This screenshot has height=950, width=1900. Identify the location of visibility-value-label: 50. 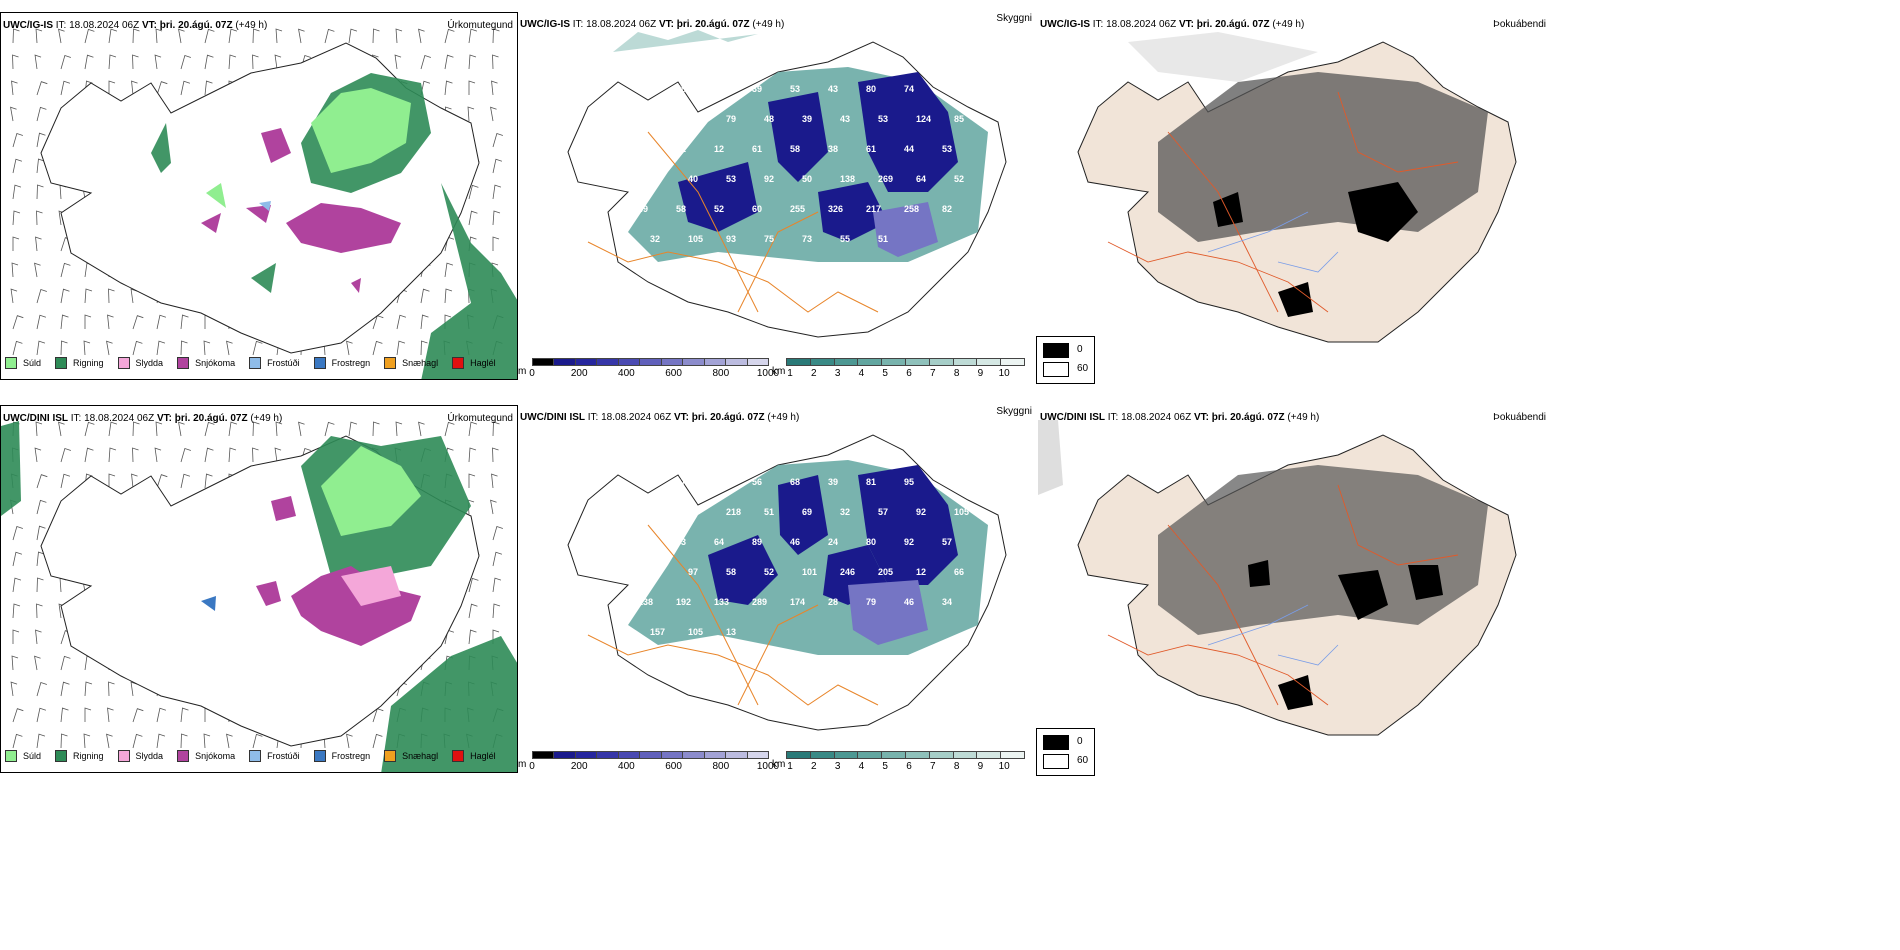
(719, 482).